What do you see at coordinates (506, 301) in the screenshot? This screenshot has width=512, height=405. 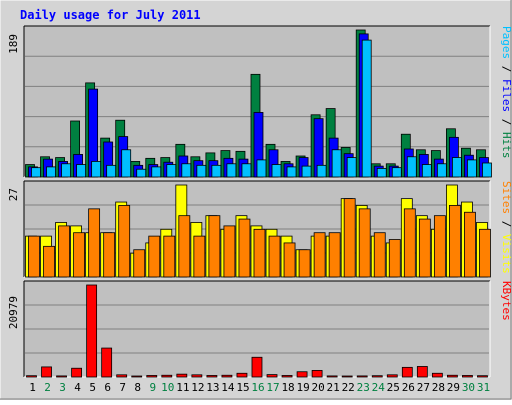 I see `series-axis-title-part: KBytes` at bounding box center [506, 301].